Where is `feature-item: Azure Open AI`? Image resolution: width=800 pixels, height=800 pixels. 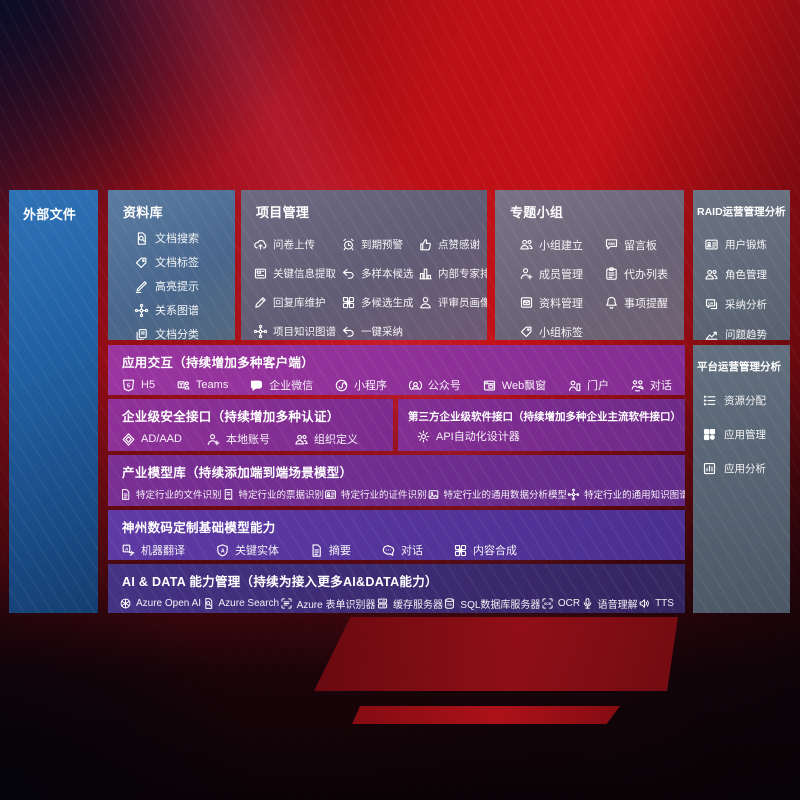
feature-item: Azure Open AI is located at coordinates (160, 603).